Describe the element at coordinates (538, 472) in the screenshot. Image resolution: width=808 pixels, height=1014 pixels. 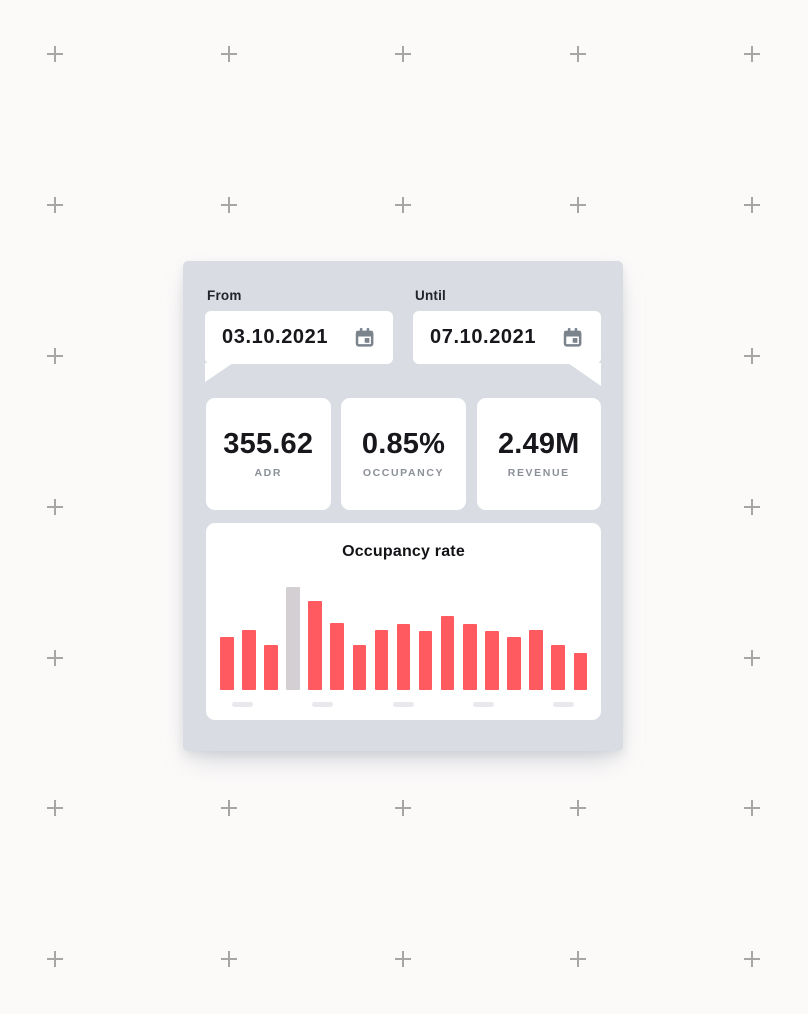
I see `revenue-label: REVENUE` at that location.